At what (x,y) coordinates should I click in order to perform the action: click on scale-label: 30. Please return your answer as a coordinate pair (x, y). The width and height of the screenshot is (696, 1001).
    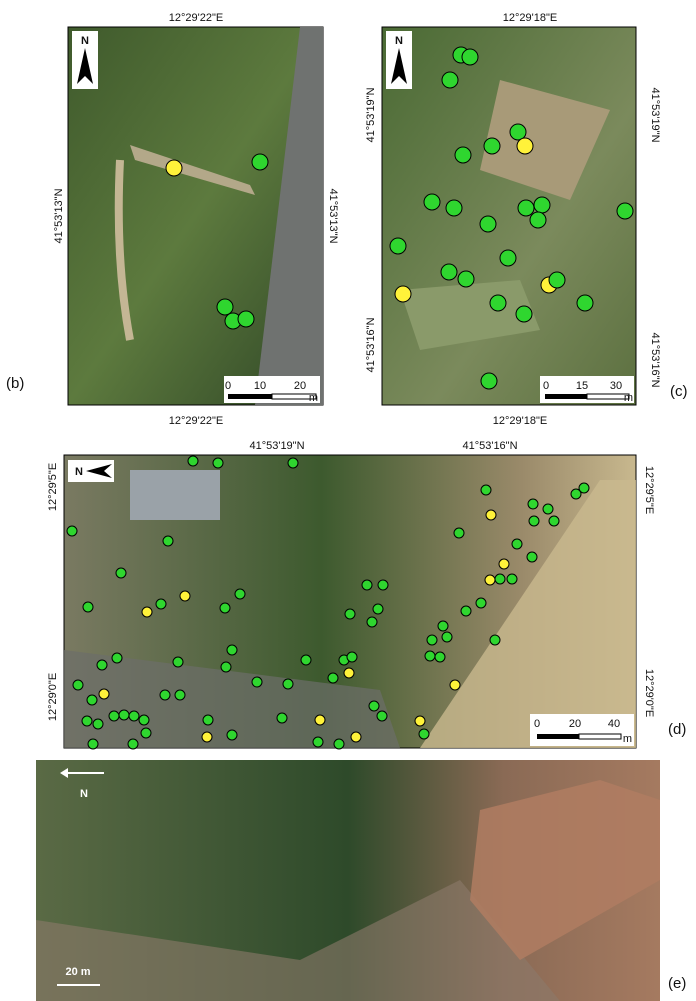
    Looking at the image, I should click on (616, 386).